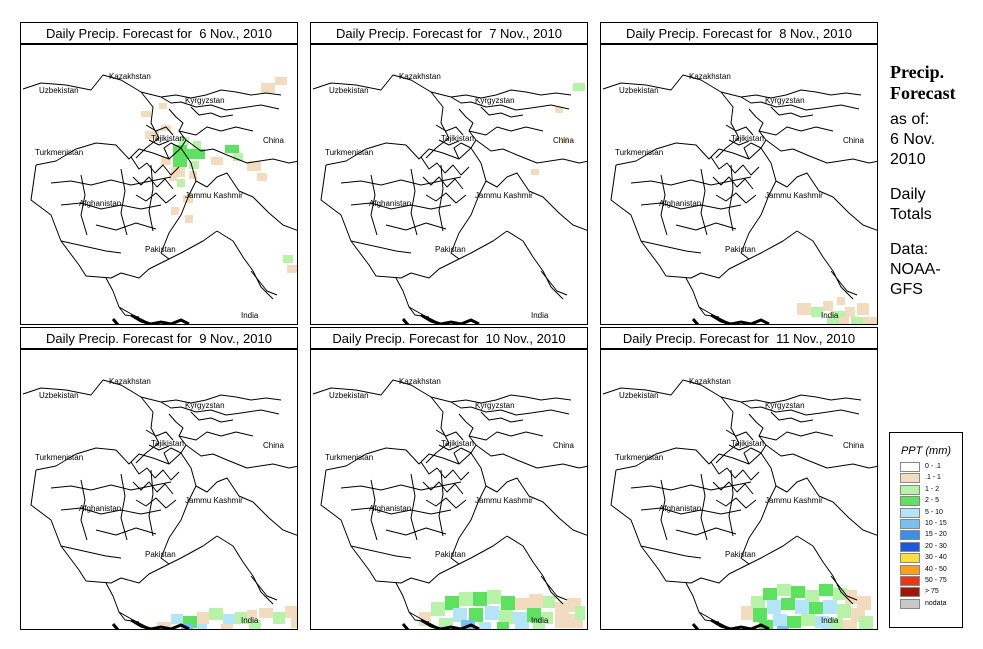 This screenshot has height=649, width=983. What do you see at coordinates (449, 338) in the screenshot?
I see `panel-title: Daily Precip. Forecast for 10 Nov., 2010` at bounding box center [449, 338].